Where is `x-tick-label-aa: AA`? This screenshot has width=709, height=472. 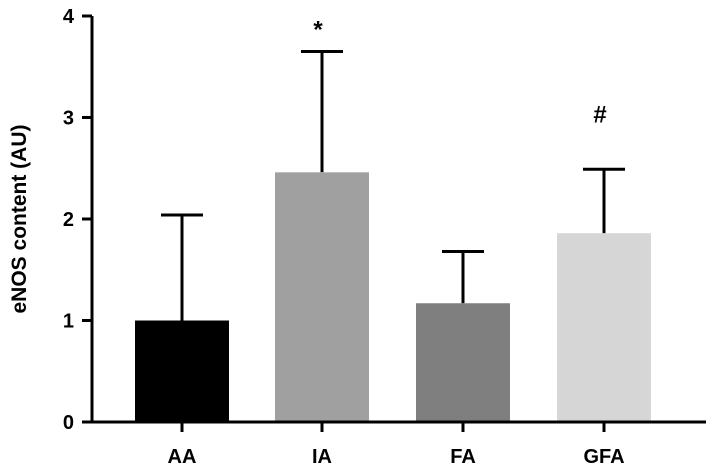
x-tick-label-aa: AA is located at coordinates (182, 457).